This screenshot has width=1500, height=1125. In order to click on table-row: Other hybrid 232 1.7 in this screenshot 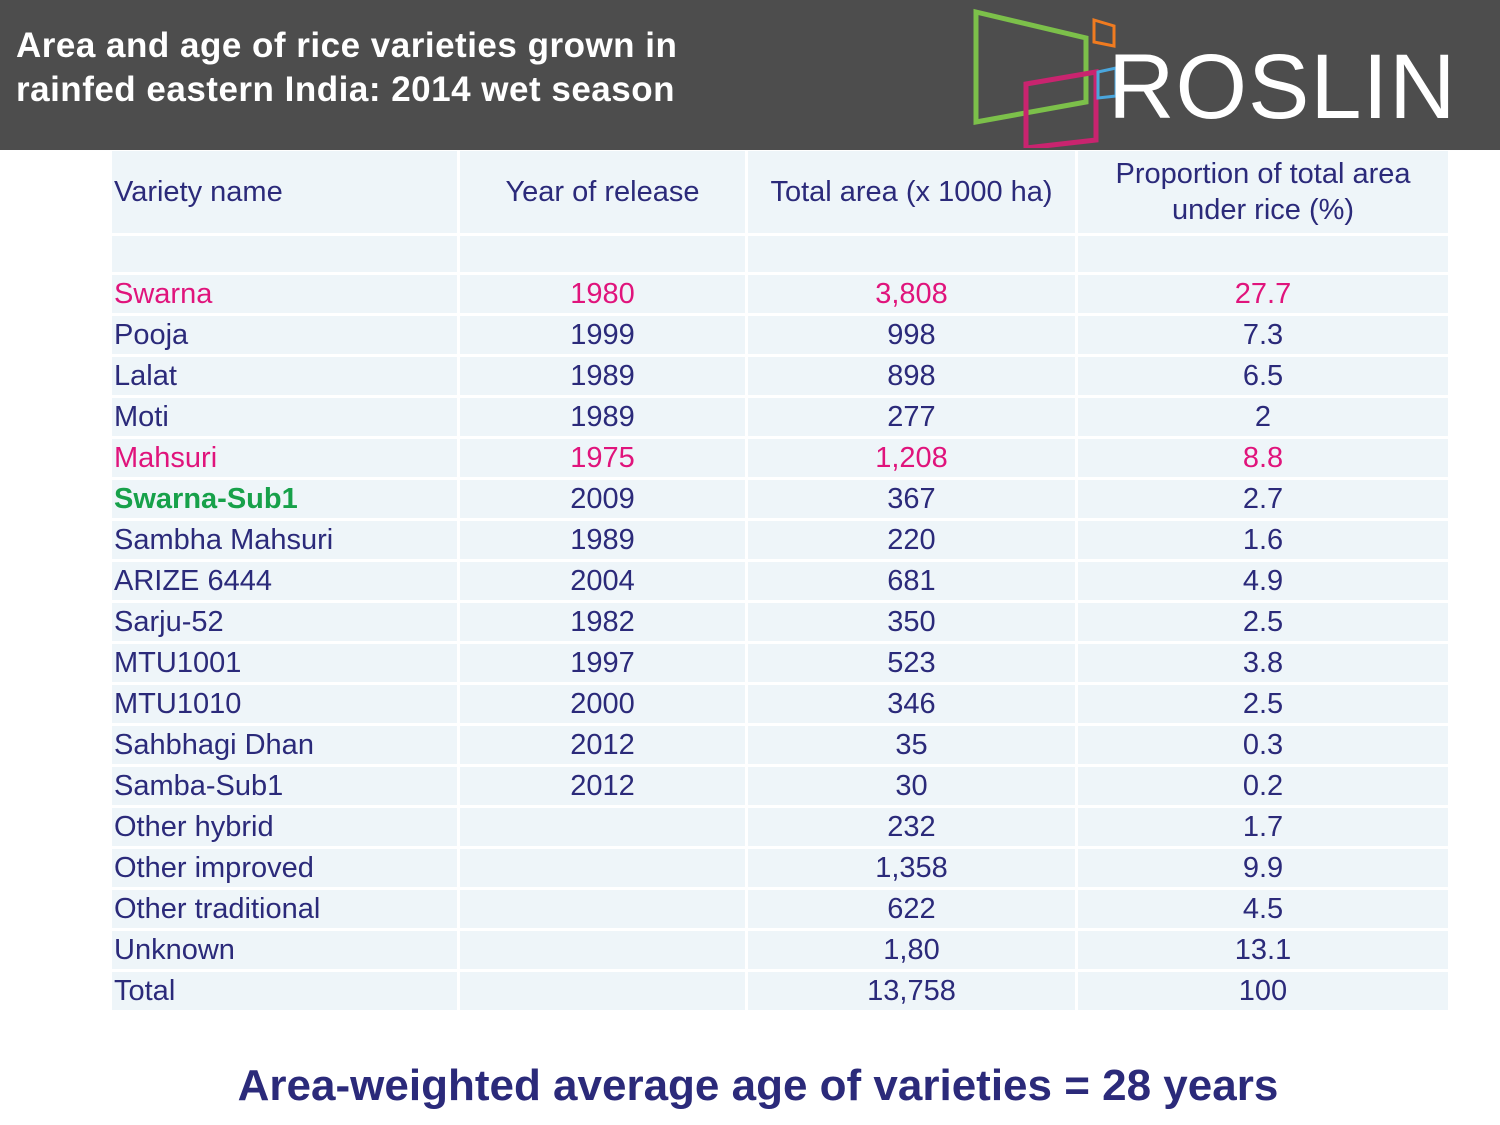, I will do `click(780, 827)`.